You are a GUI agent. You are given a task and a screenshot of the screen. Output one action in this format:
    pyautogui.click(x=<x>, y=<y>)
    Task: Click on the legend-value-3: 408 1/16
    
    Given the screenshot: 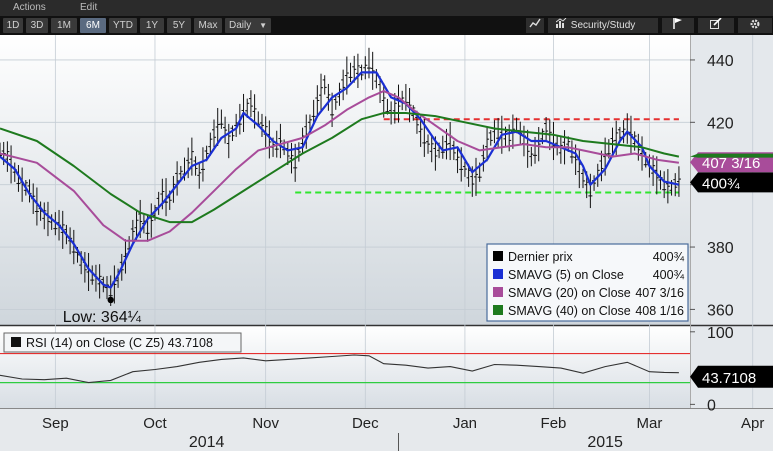 What is the action you would take?
    pyautogui.click(x=659, y=311)
    